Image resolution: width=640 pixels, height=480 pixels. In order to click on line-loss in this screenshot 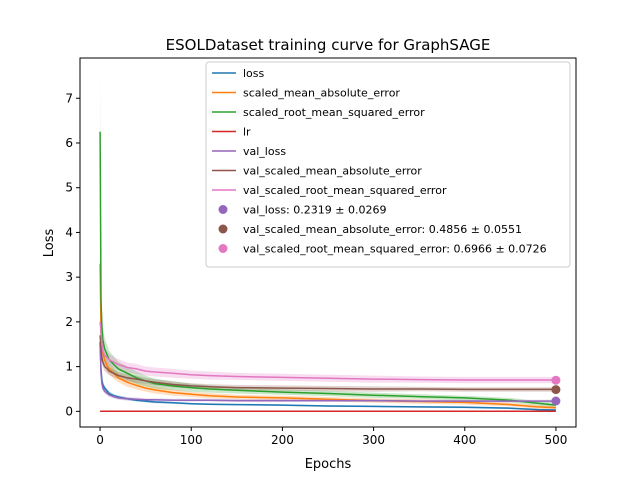, I will do `click(327, 376)`.